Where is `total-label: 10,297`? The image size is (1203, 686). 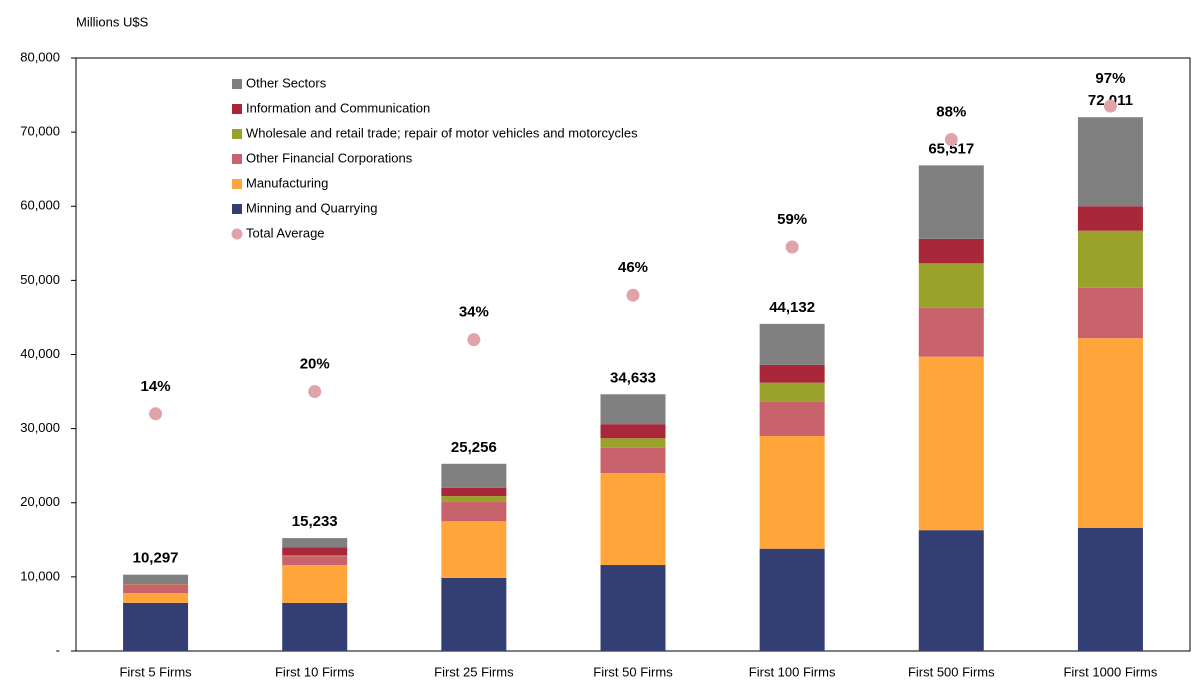
total-label: 10,297 is located at coordinates (156, 558).